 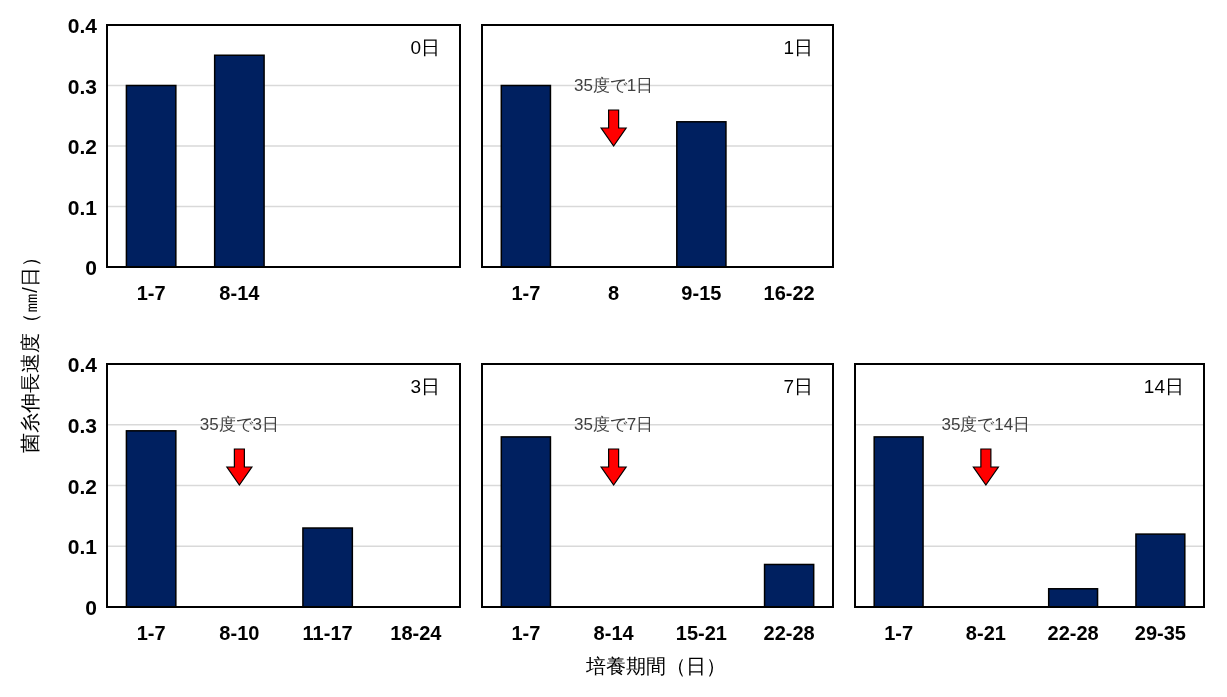 What do you see at coordinates (425, 386) in the screenshot?
I see `text: 3日` at bounding box center [425, 386].